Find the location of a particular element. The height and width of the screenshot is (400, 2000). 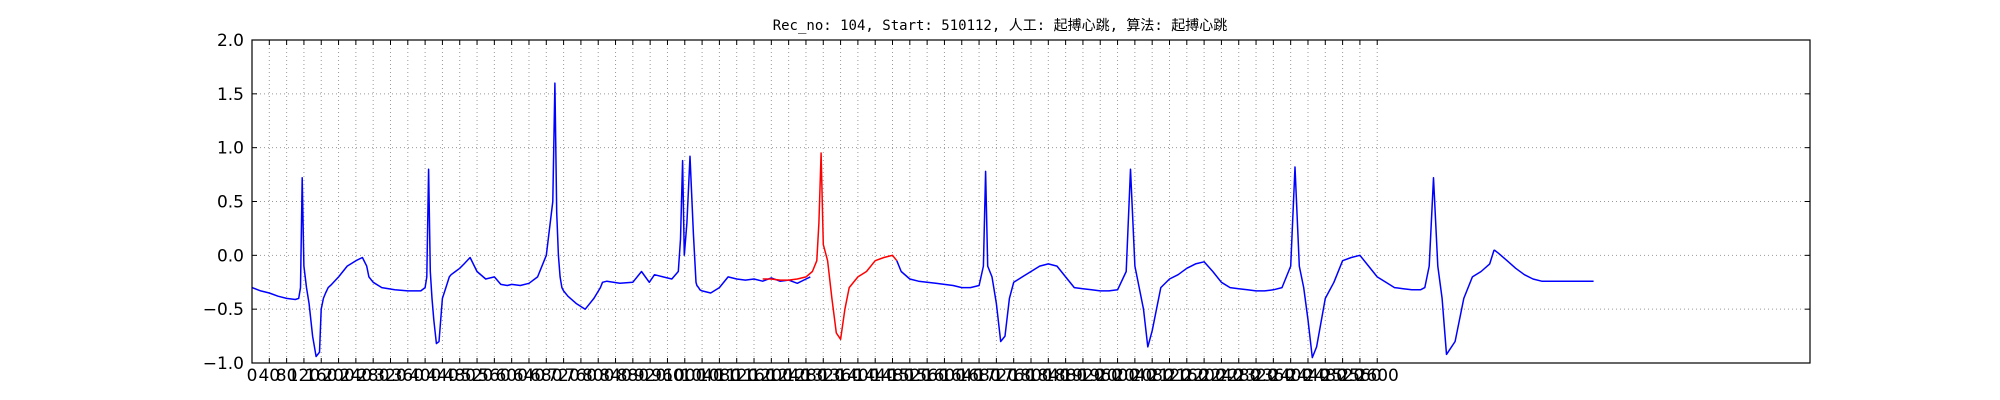

x-tick-label: 1400 is located at coordinates (857, 376).